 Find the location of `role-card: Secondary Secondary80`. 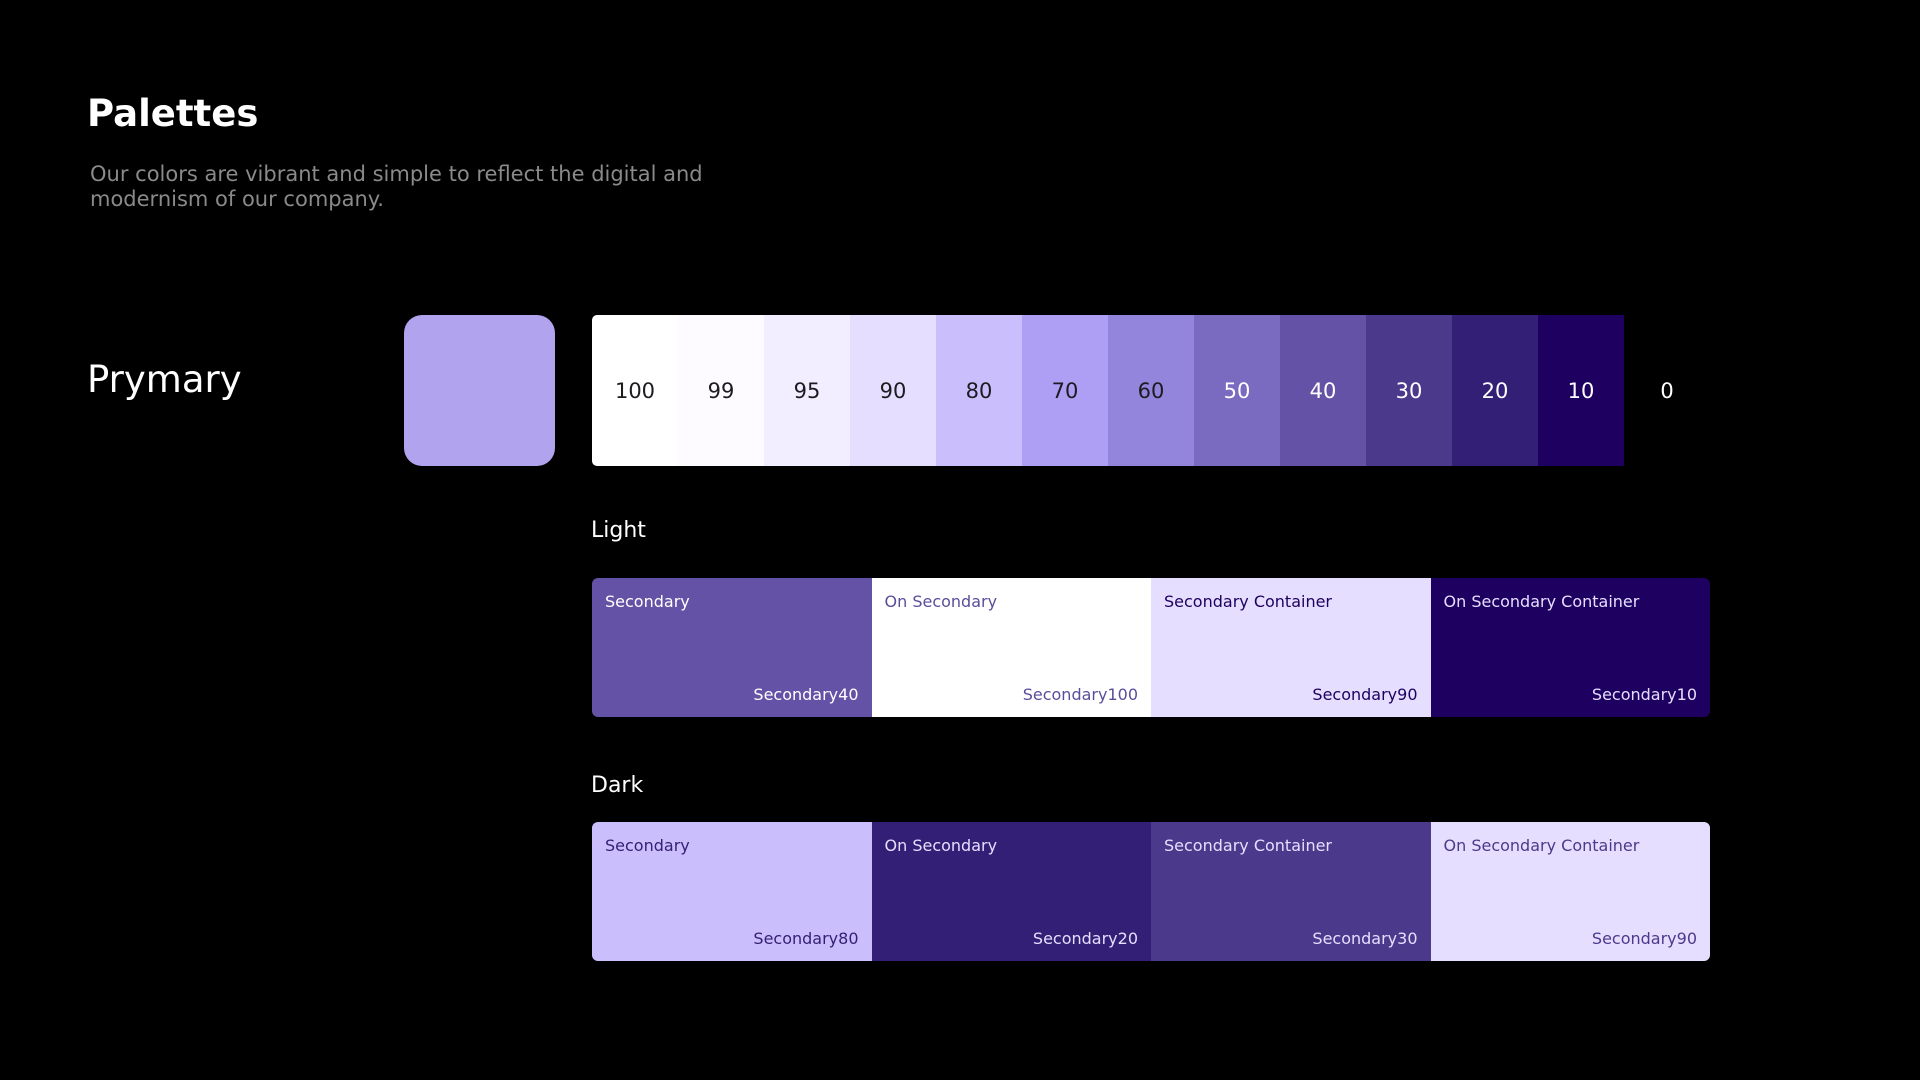

role-card: Secondary Secondary80 is located at coordinates (732, 891).